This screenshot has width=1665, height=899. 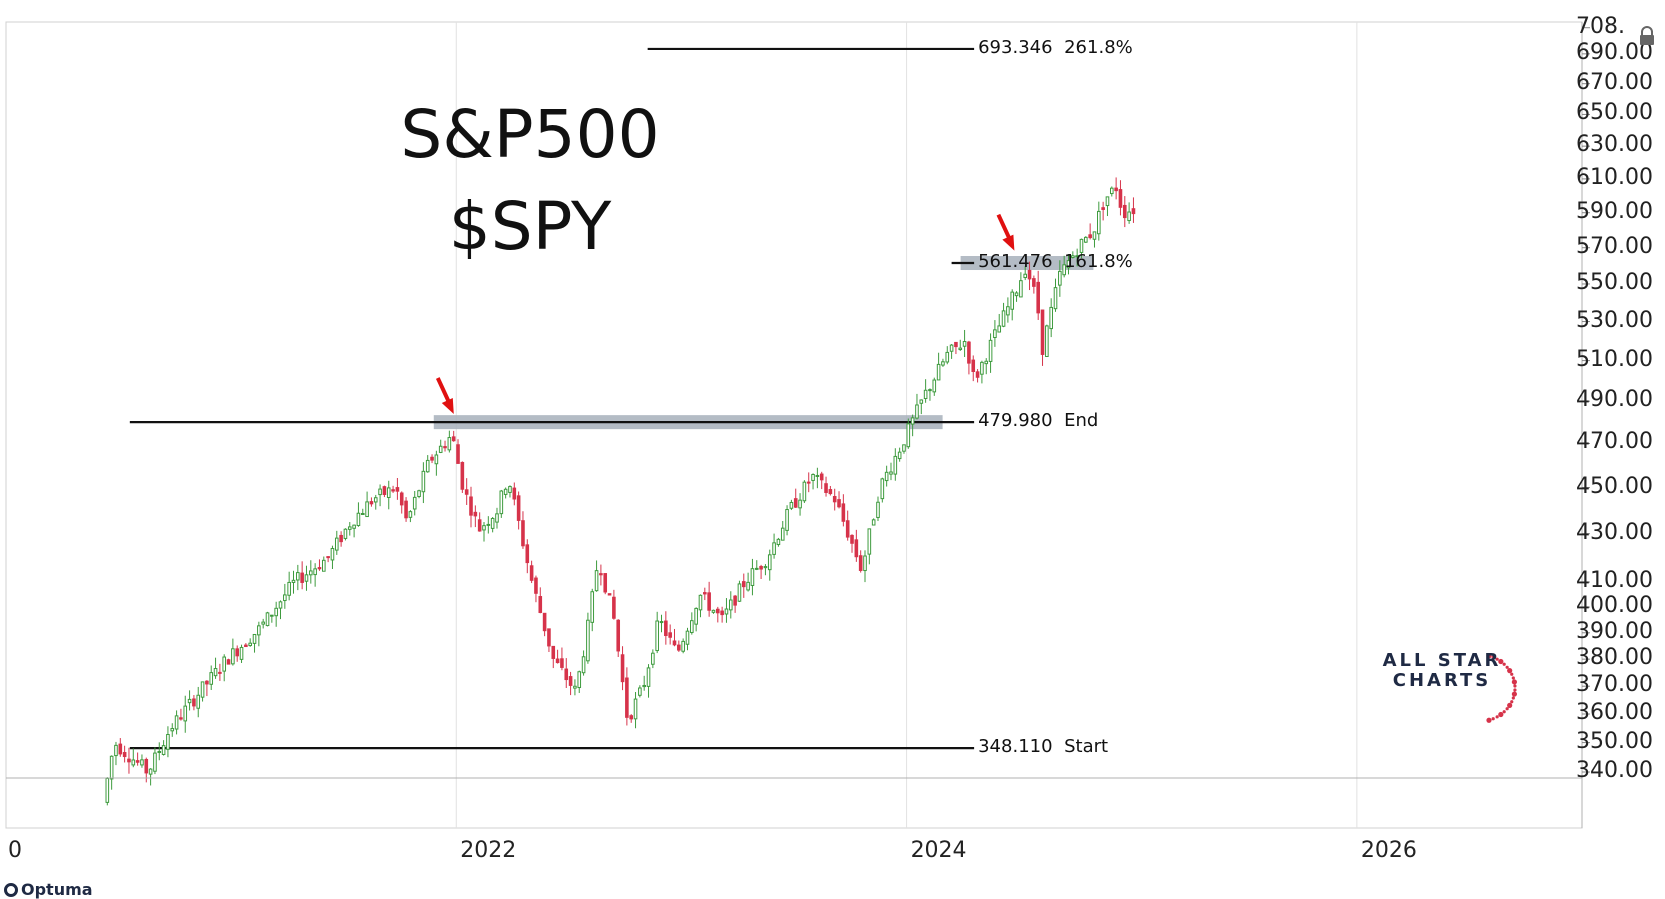 I want to click on y-tick-label: 490.00, so click(x=1614, y=400).